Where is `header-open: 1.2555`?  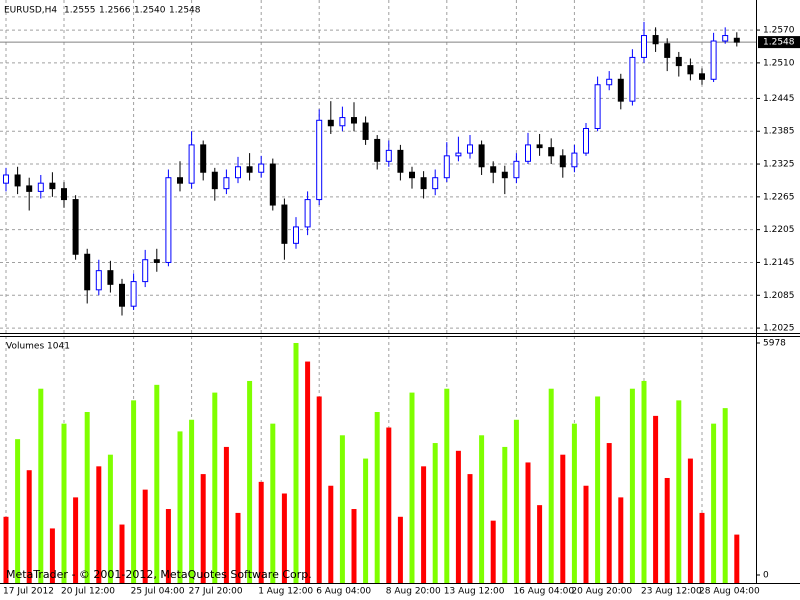
header-open: 1.2555 is located at coordinates (80, 11).